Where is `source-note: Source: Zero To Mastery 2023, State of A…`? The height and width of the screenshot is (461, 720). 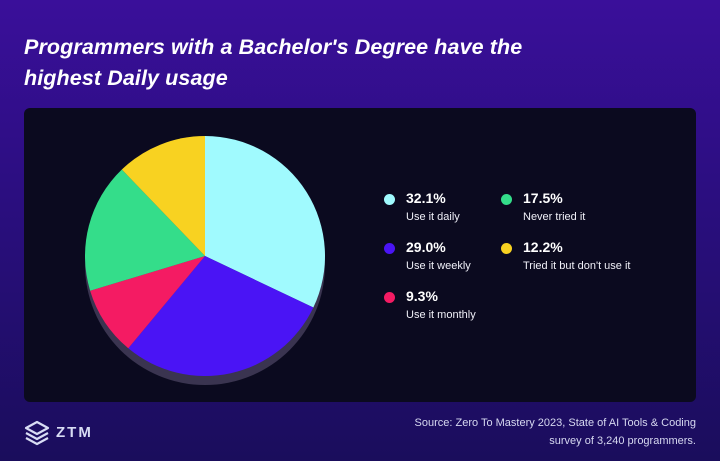 source-note: Source: Zero To Mastery 2023, State of A… is located at coordinates (536, 432).